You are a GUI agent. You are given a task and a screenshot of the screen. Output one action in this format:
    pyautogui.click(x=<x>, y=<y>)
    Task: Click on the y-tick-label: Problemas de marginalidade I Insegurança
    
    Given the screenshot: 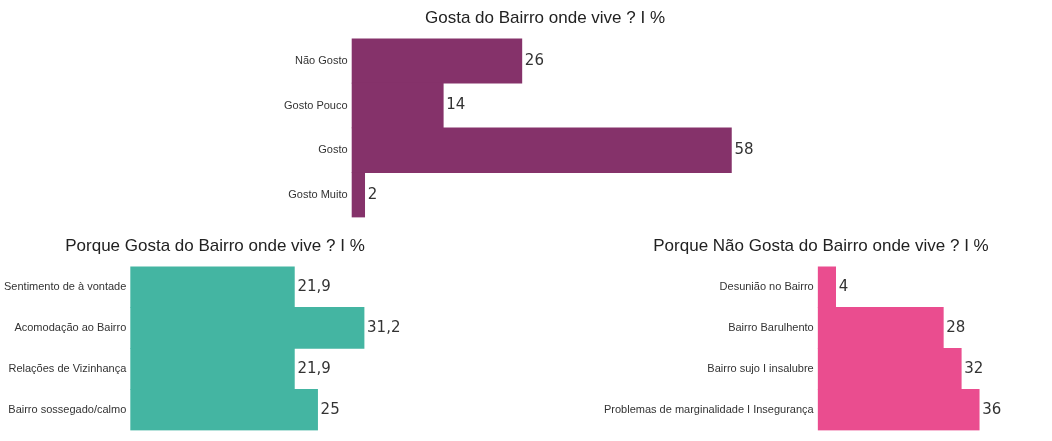 What is the action you would take?
    pyautogui.click(x=709, y=408)
    